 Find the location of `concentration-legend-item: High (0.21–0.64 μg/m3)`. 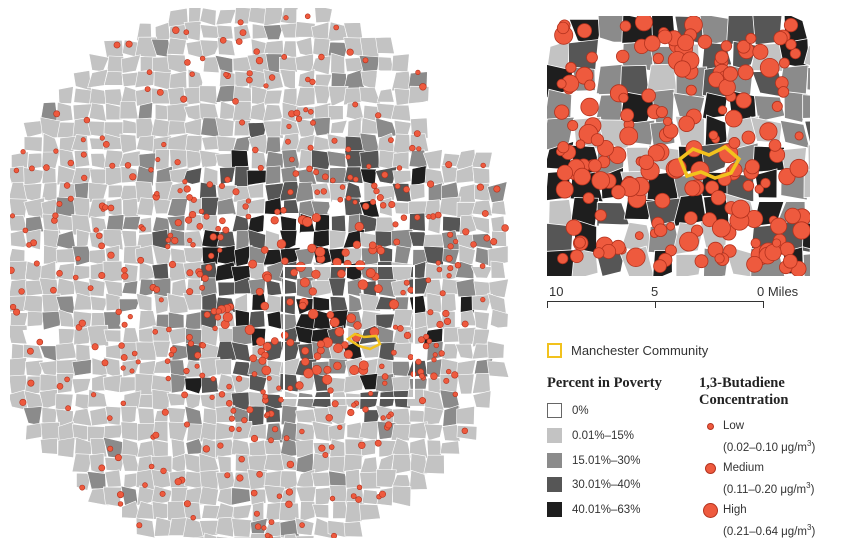

concentration-legend-item: High (0.21–0.64 μg/m3) is located at coordinates (757, 521).